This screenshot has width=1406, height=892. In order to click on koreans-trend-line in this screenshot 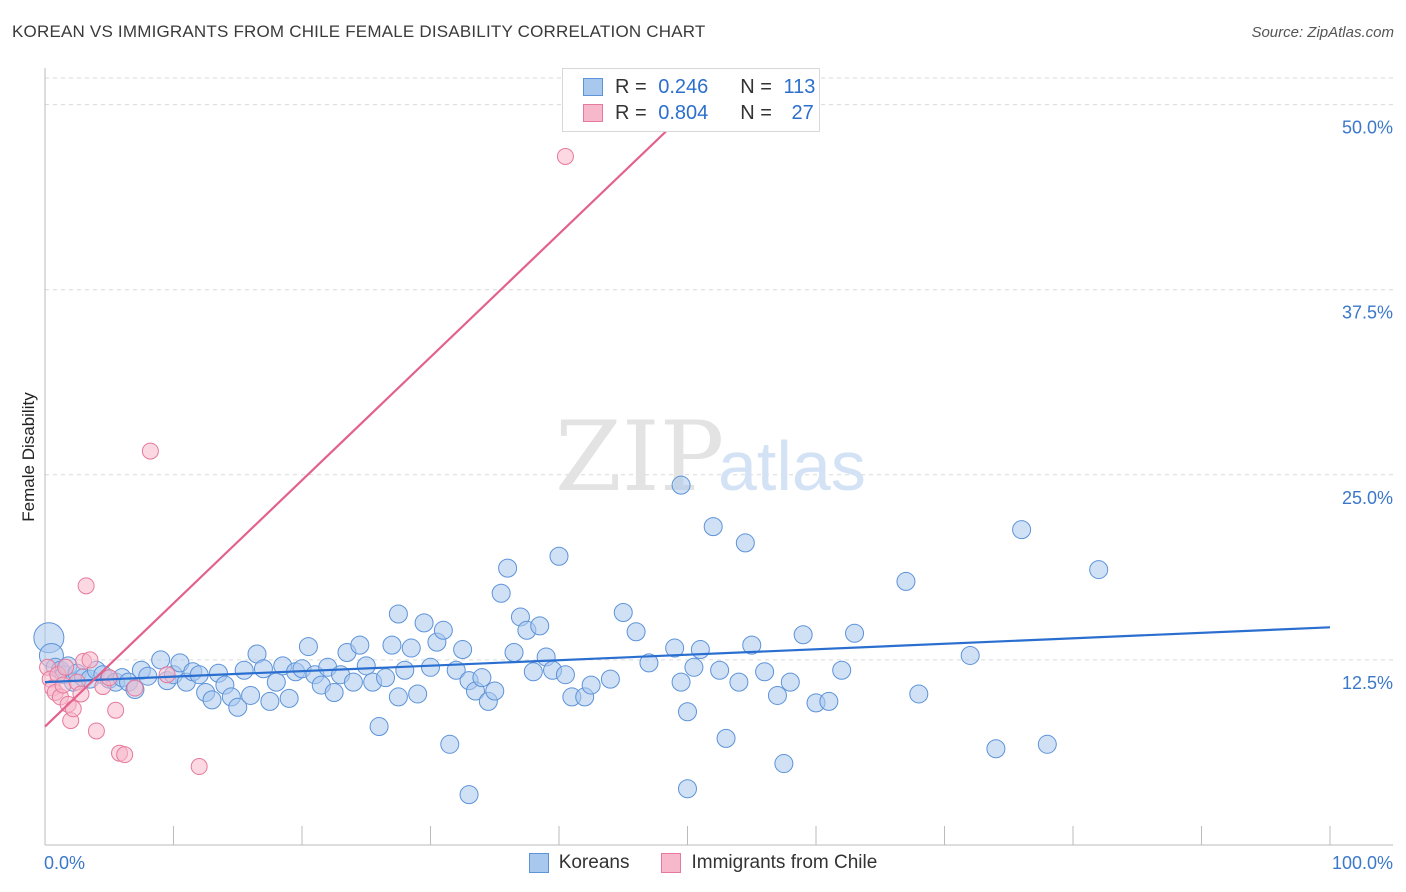, I will do `click(687, 655)`.